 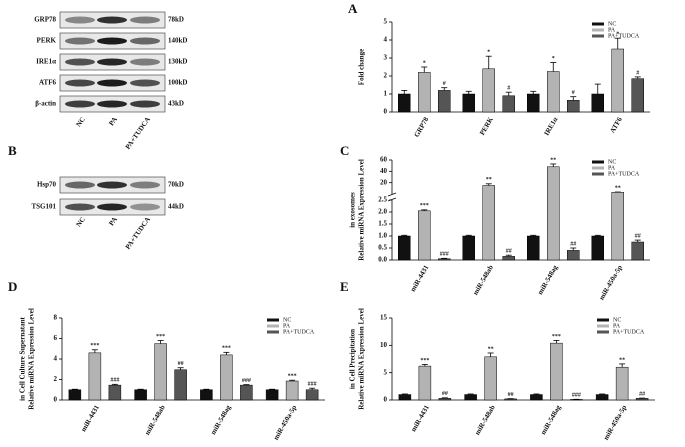 What do you see at coordinates (45, 20) in the screenshot?
I see `blot-row-label: GRP78` at bounding box center [45, 20].